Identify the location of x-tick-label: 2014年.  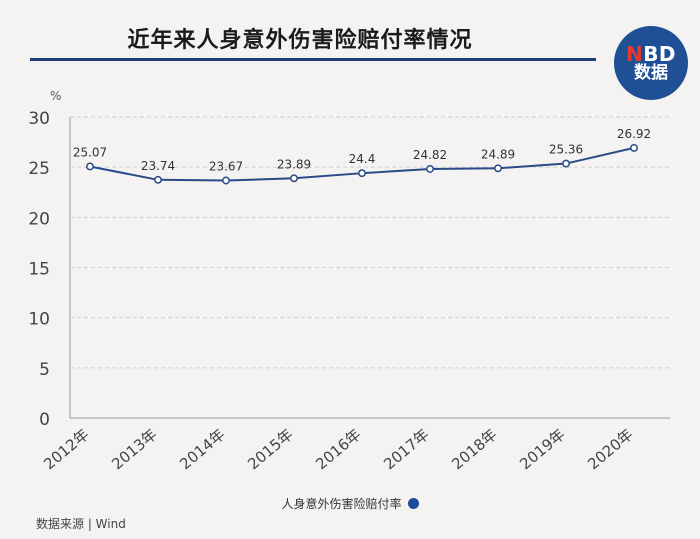
(202, 449).